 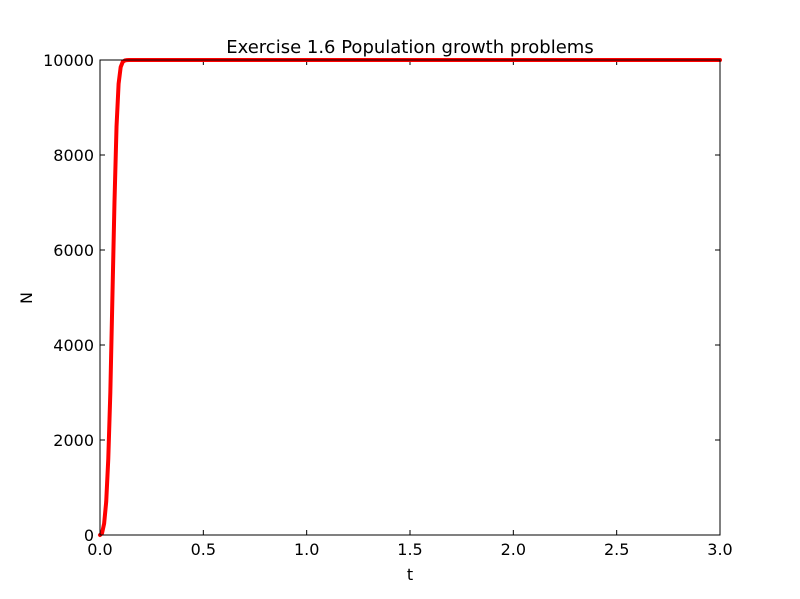 What do you see at coordinates (73, 345) in the screenshot?
I see `y-tick-label: 4000` at bounding box center [73, 345].